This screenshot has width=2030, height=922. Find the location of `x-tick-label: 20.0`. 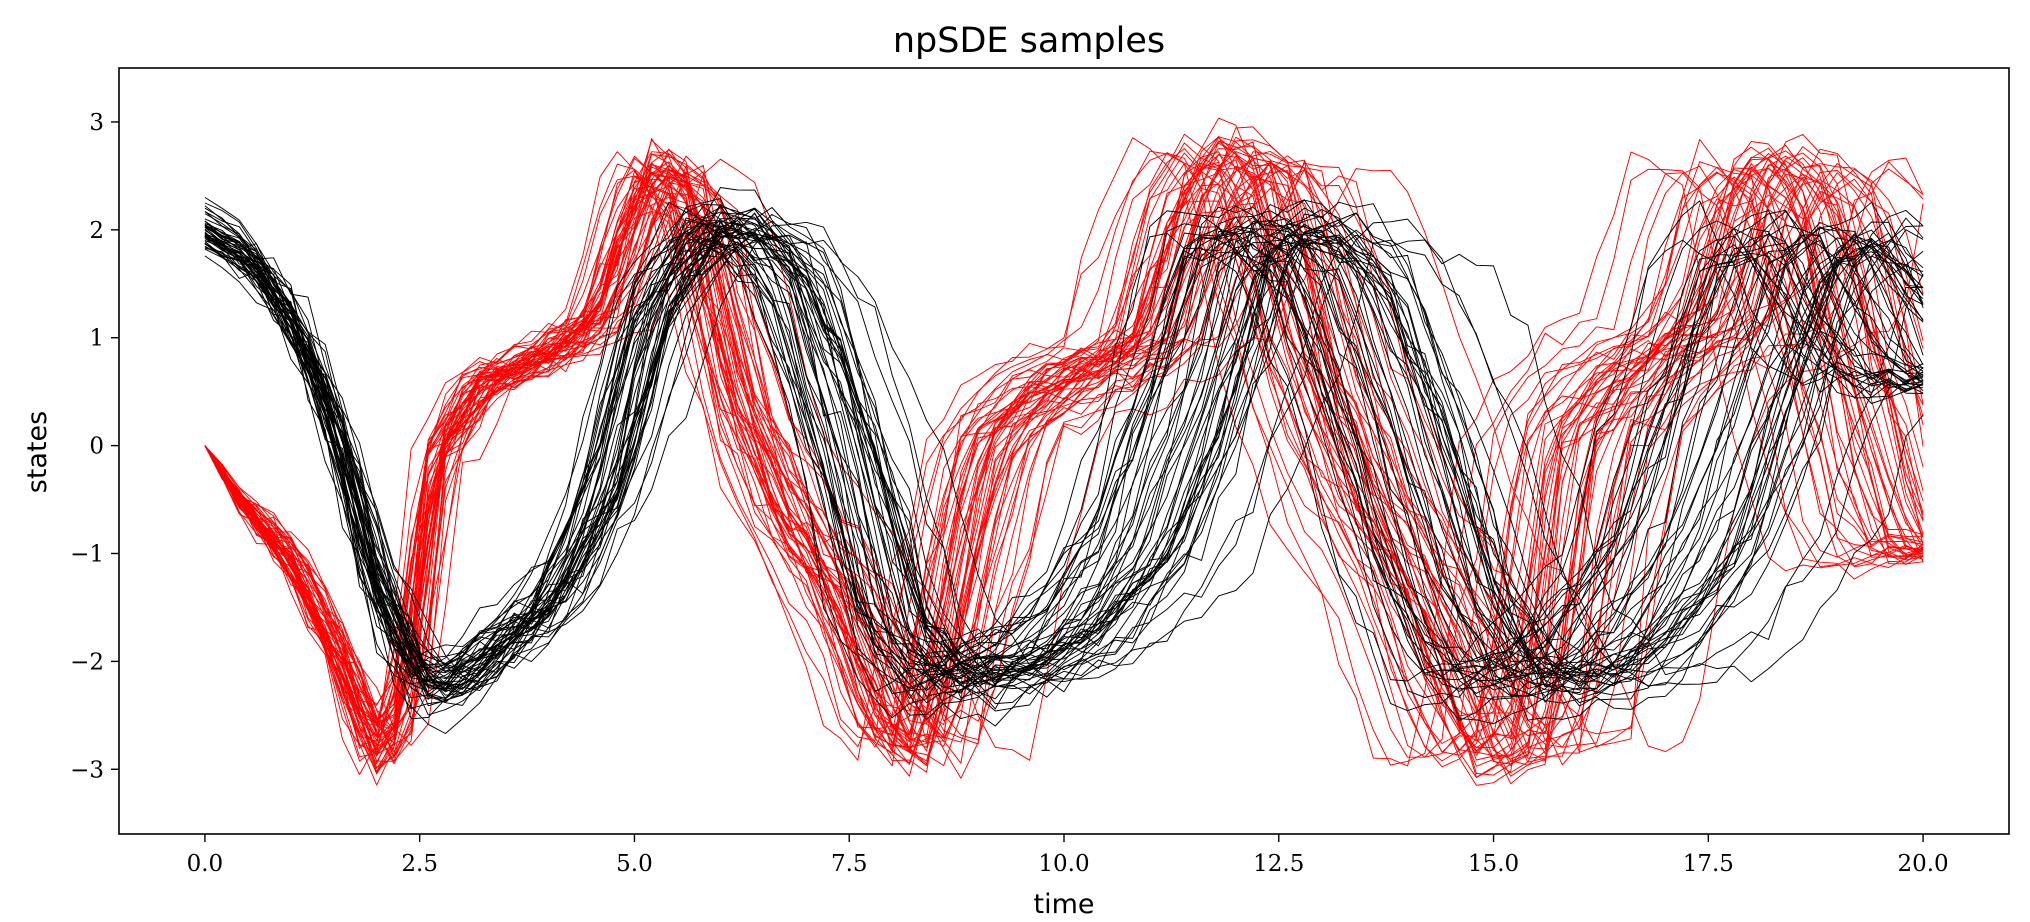

x-tick-label: 20.0 is located at coordinates (1922, 864).